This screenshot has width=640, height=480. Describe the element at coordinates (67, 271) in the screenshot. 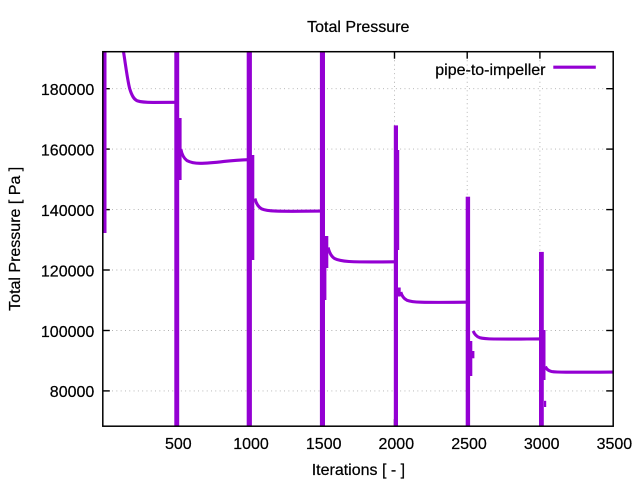

I see `svg-text: 120000` at that location.